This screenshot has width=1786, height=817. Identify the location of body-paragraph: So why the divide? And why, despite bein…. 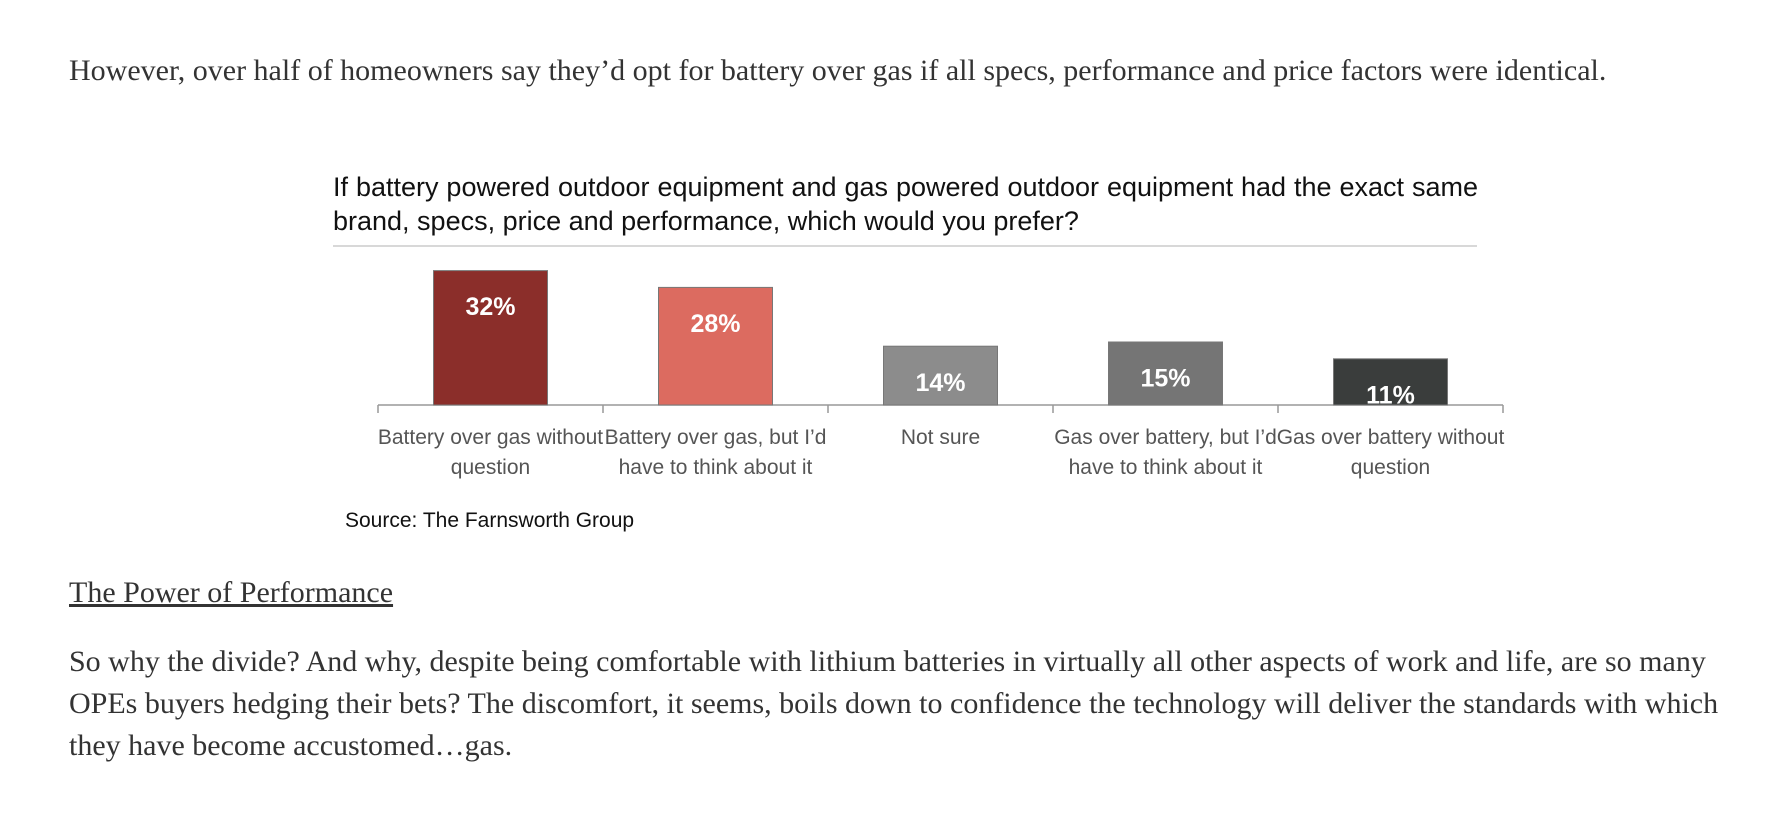
(894, 703).